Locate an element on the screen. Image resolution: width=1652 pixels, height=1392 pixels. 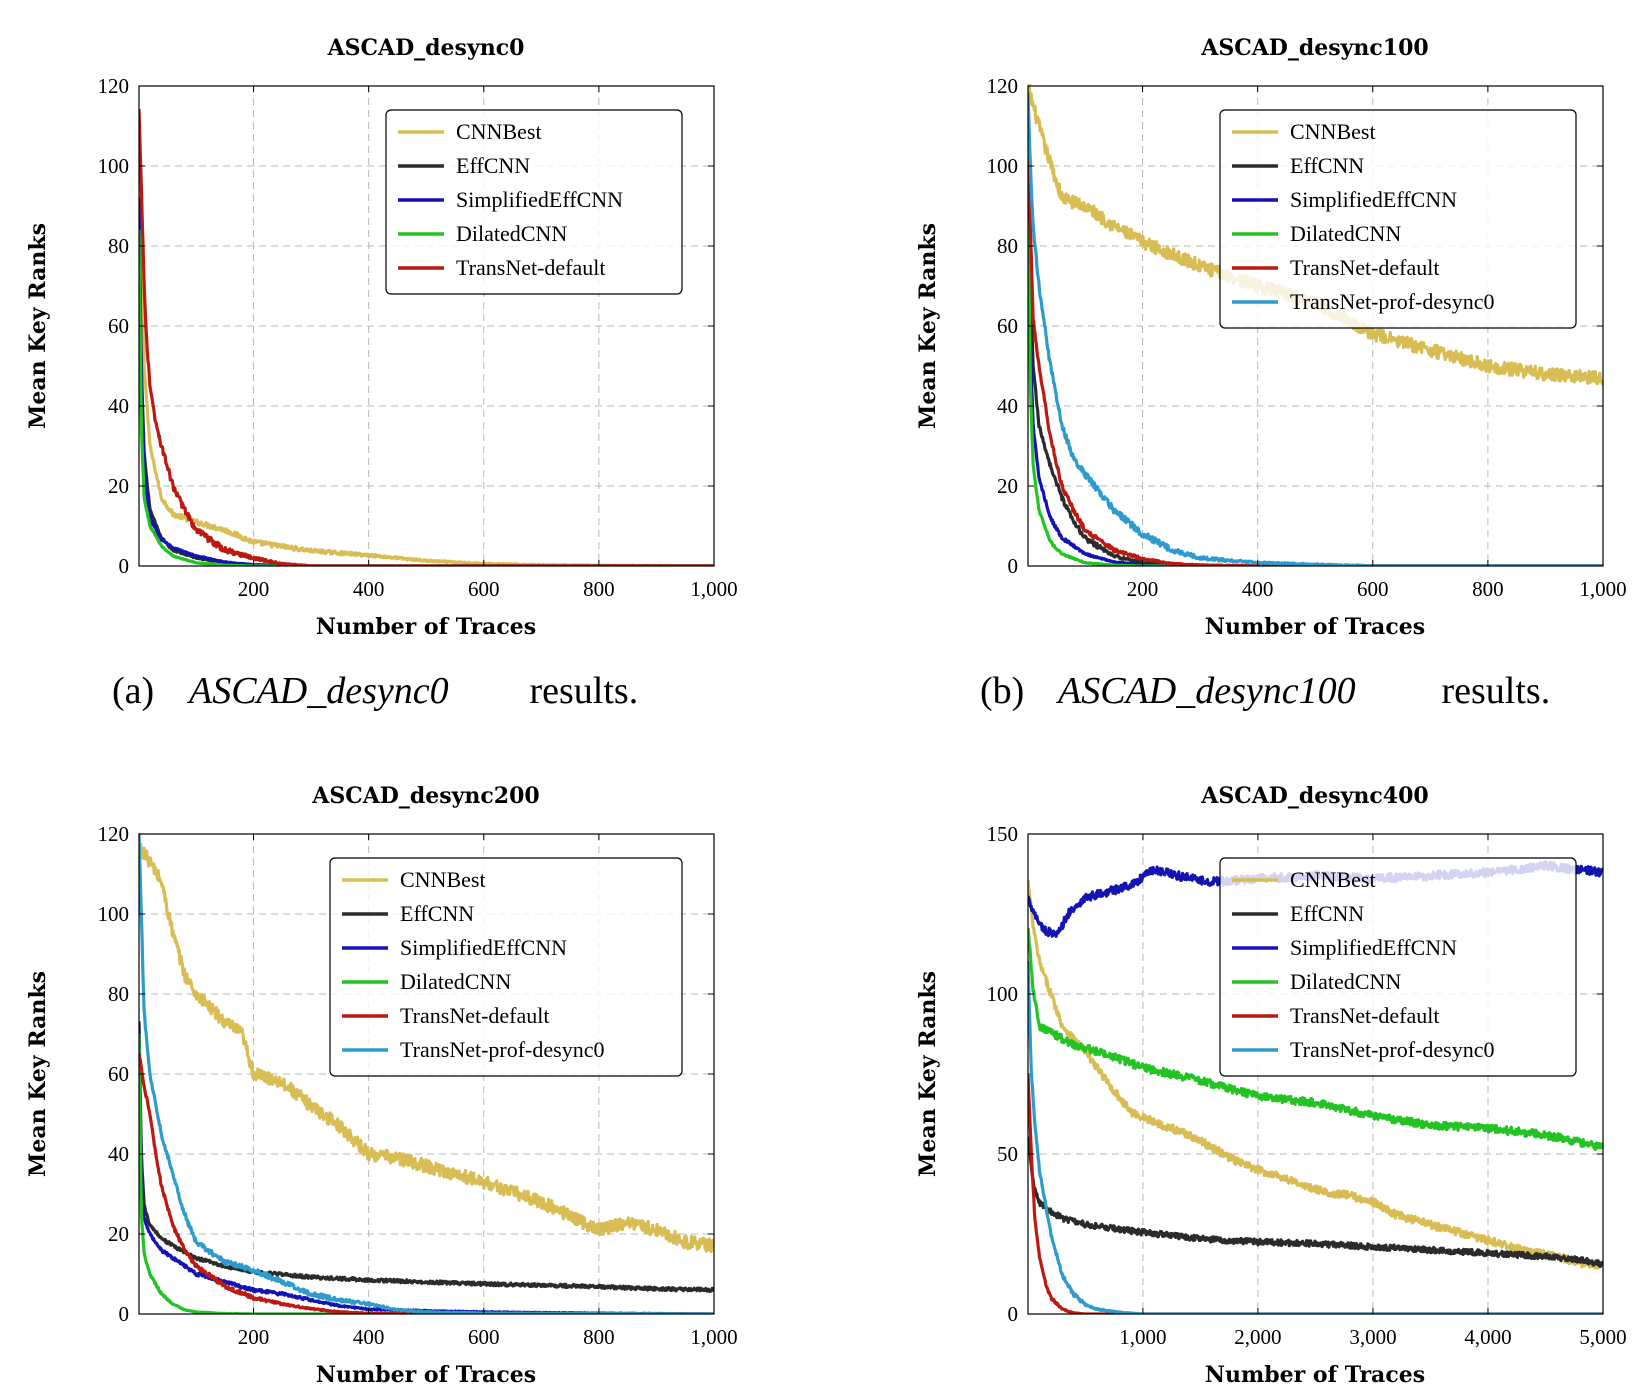
series-line-dilatedcnn is located at coordinates (1315, 1039).